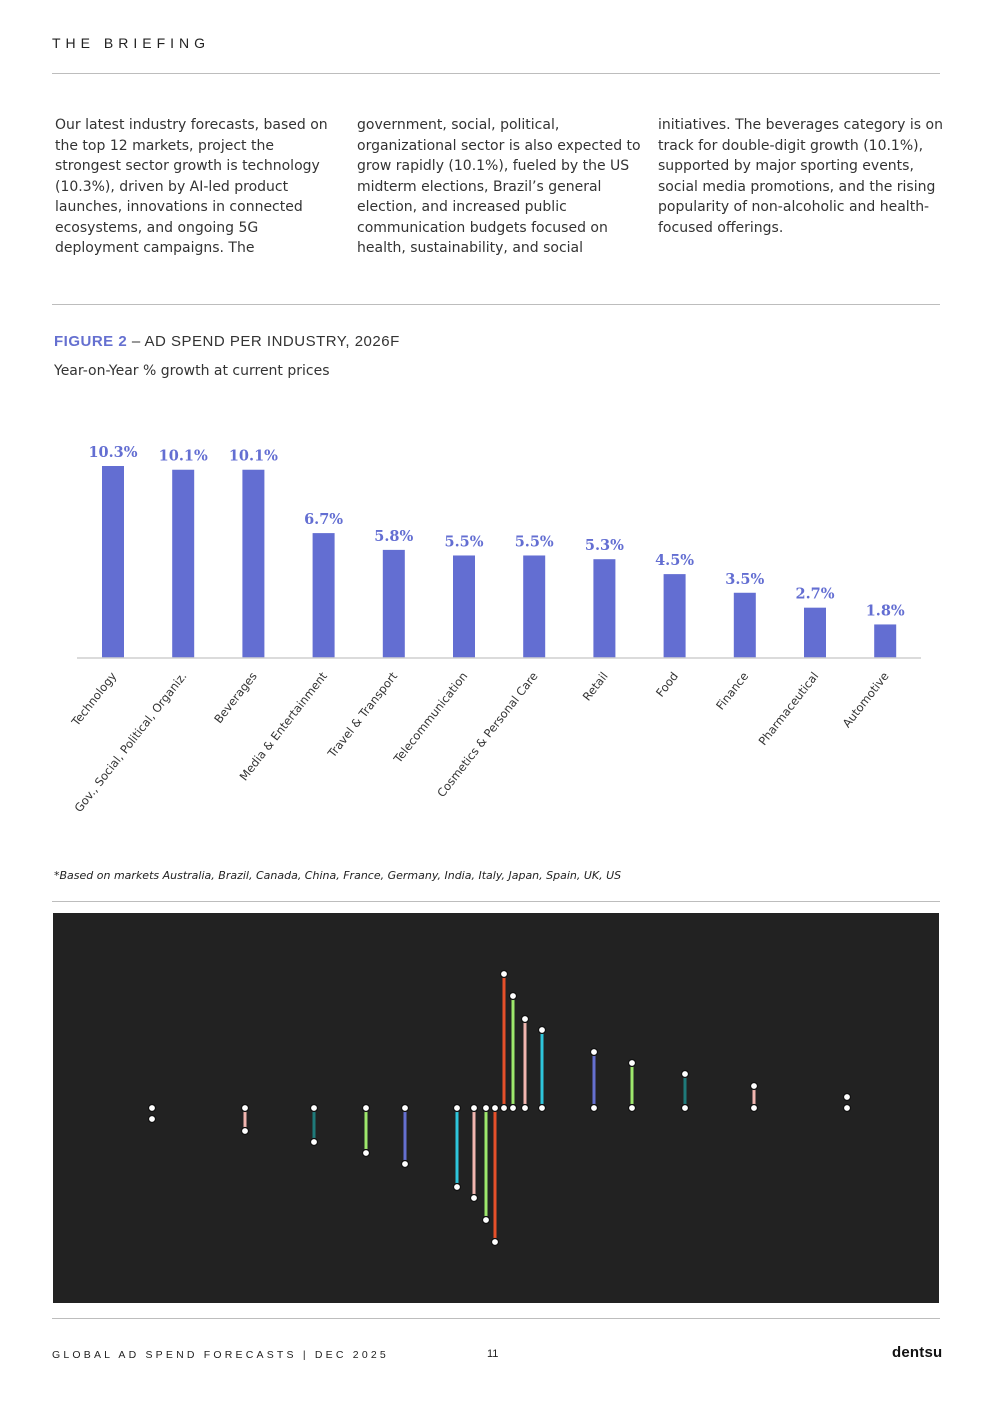  What do you see at coordinates (253, 456) in the screenshot?
I see `data-label-beverages: 10.1%` at bounding box center [253, 456].